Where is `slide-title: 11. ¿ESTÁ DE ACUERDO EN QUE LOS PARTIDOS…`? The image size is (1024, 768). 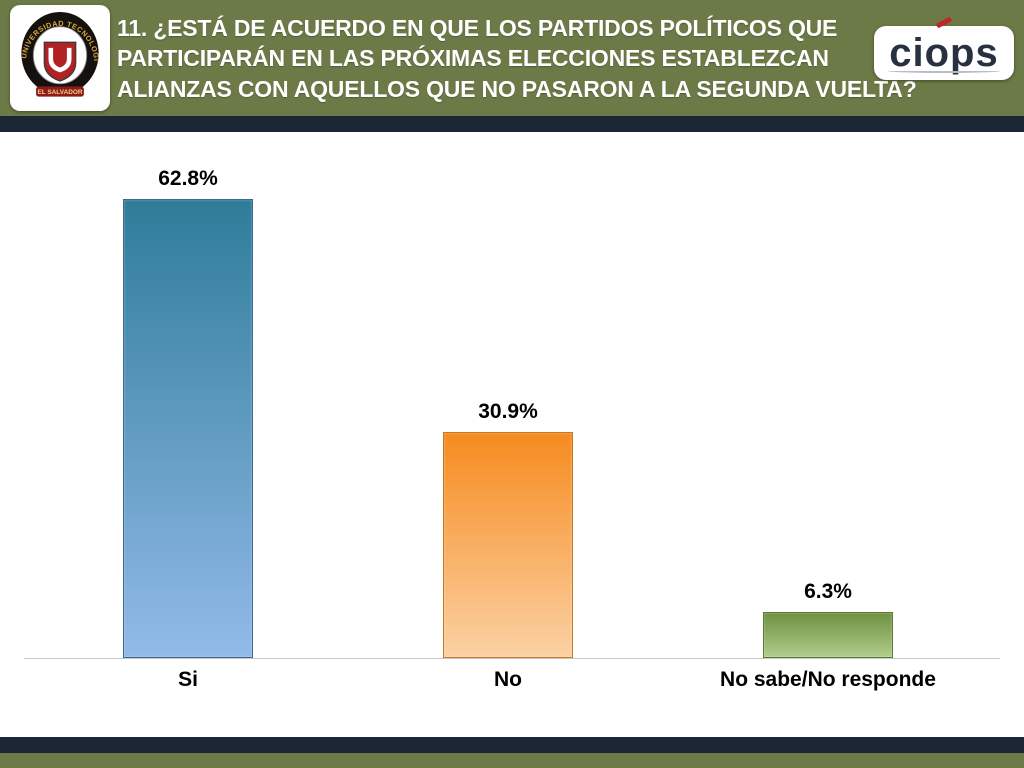 slide-title: 11. ¿ESTÁ DE ACUERDO EN QUE LOS PARTIDOS… is located at coordinates (517, 58).